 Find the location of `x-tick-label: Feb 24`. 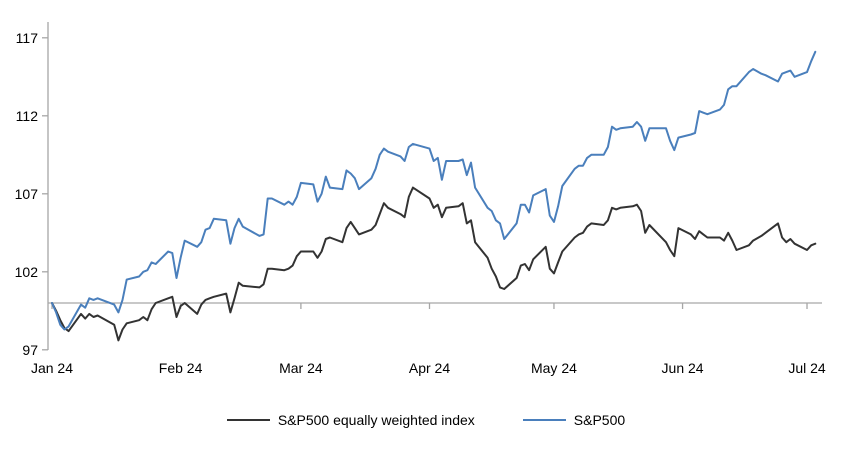

x-tick-label: Feb 24 is located at coordinates (181, 368).